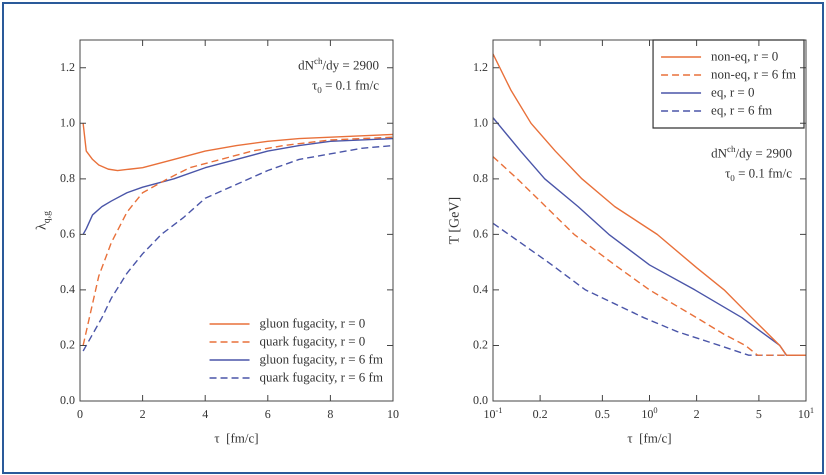 This screenshot has height=475, width=826. Describe the element at coordinates (205, 414) in the screenshot. I see `x-tick-label: 4` at that location.